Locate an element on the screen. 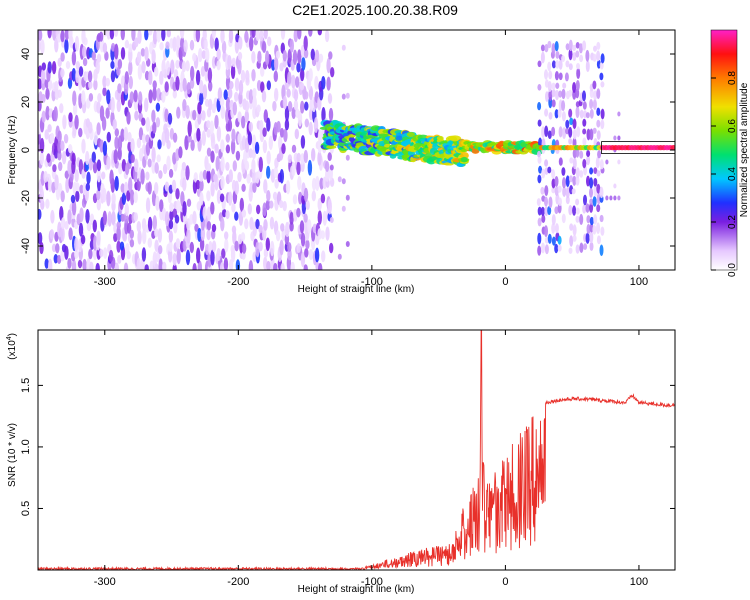 This screenshot has width=750, height=600. y-tick-label: 0.5 is located at coordinates (26, 508).